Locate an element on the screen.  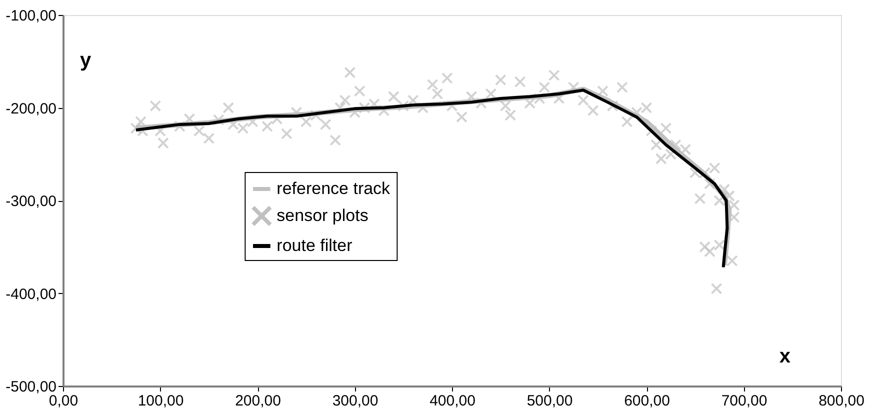
y-tick-label: -400,00 is located at coordinates (31, 294).